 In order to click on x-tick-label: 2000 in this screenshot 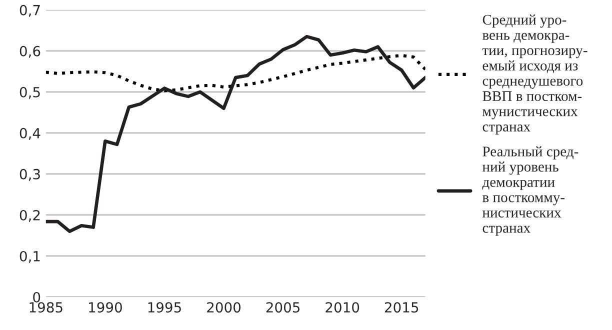, I will do `click(224, 307)`.